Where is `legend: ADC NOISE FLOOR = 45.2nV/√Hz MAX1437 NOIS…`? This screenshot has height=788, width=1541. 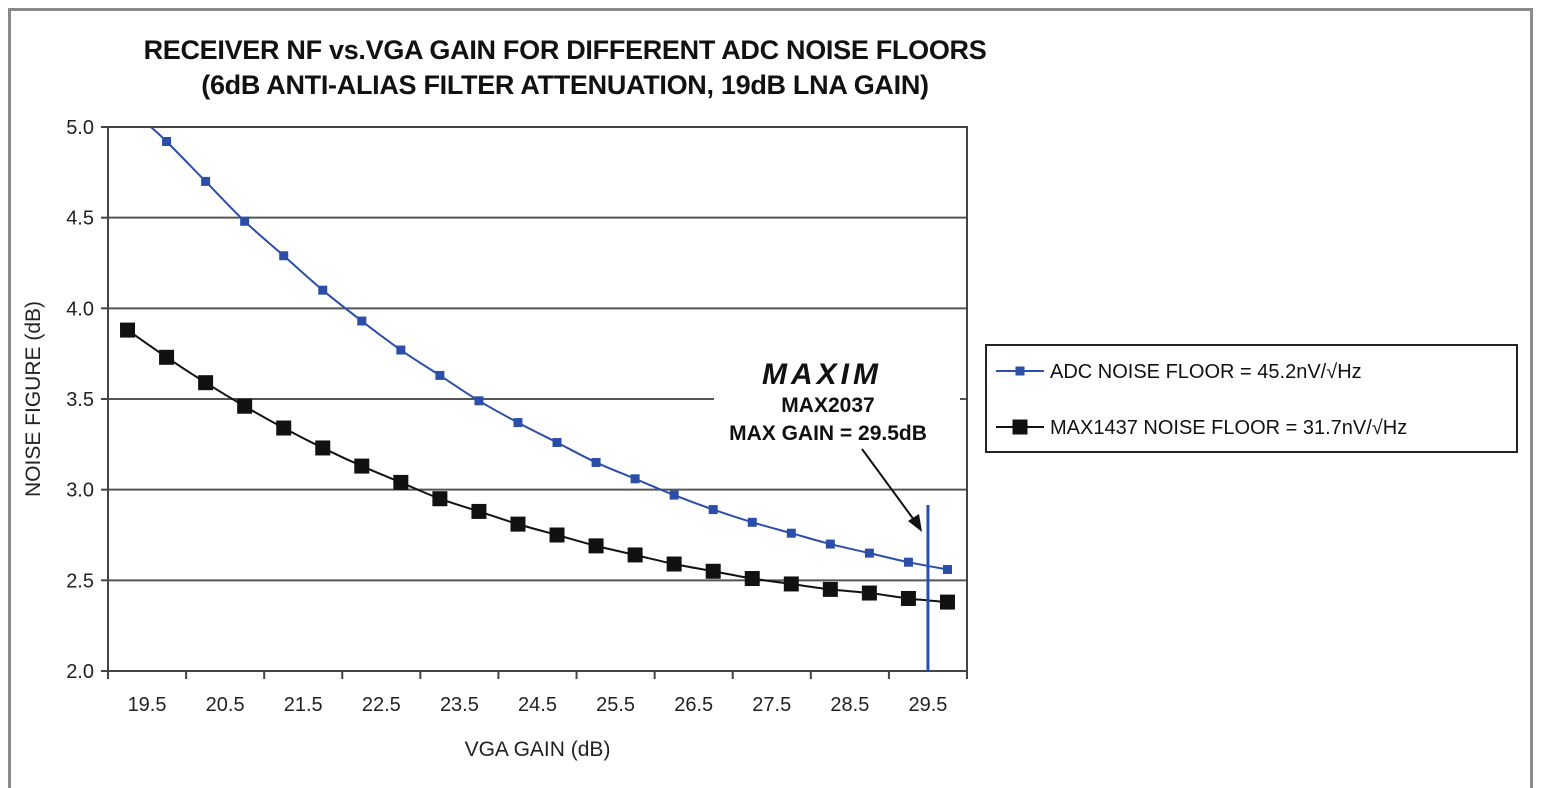 legend: ADC NOISE FLOOR = 45.2nV/√Hz MAX1437 NOIS… is located at coordinates (1251, 398).